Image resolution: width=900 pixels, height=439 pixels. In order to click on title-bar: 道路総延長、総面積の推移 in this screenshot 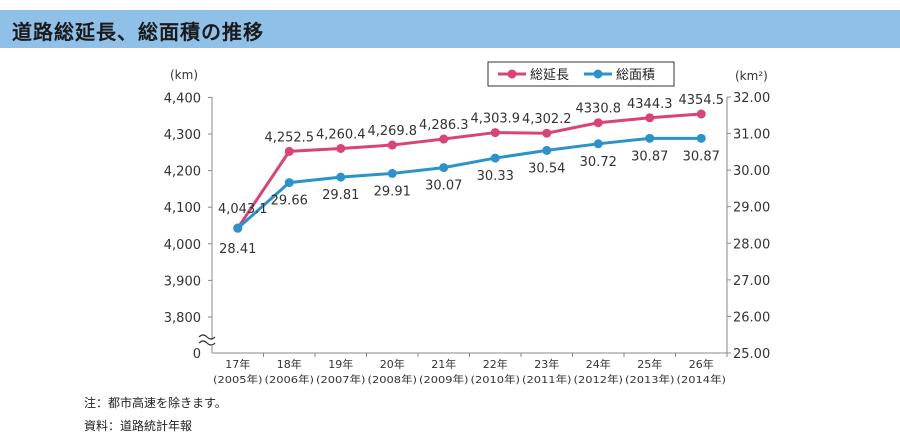, I will do `click(450, 29)`.